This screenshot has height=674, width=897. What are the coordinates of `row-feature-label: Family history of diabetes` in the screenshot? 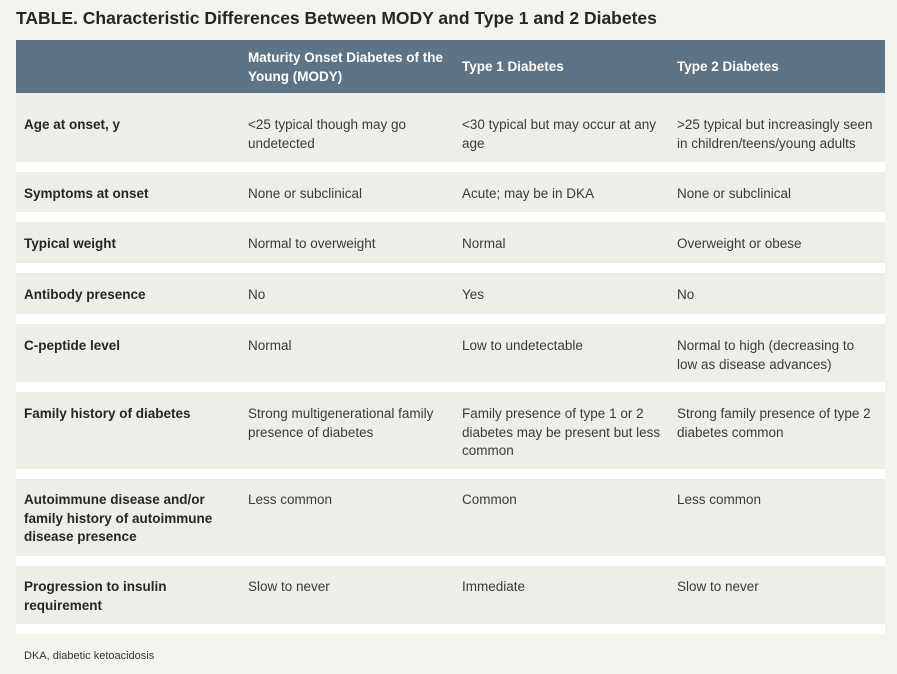 It's located at (107, 413).